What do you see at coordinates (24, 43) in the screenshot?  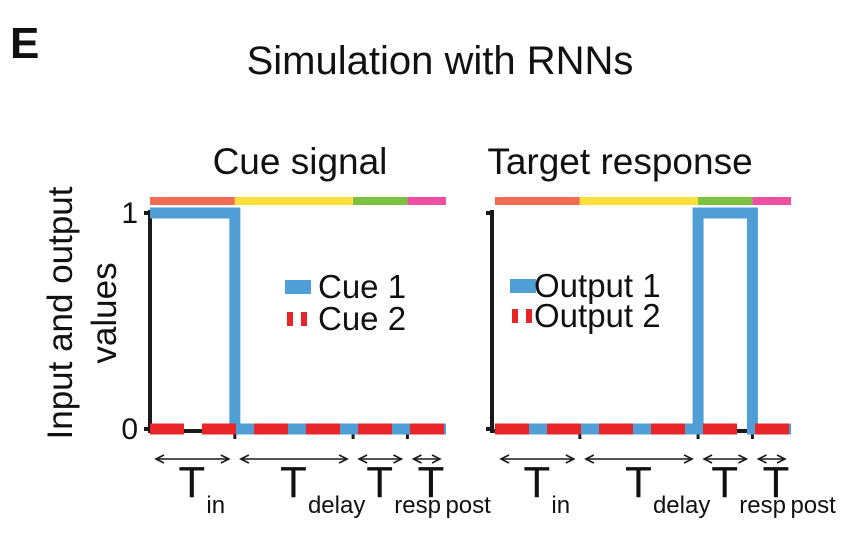 I see `panel-letter: E` at bounding box center [24, 43].